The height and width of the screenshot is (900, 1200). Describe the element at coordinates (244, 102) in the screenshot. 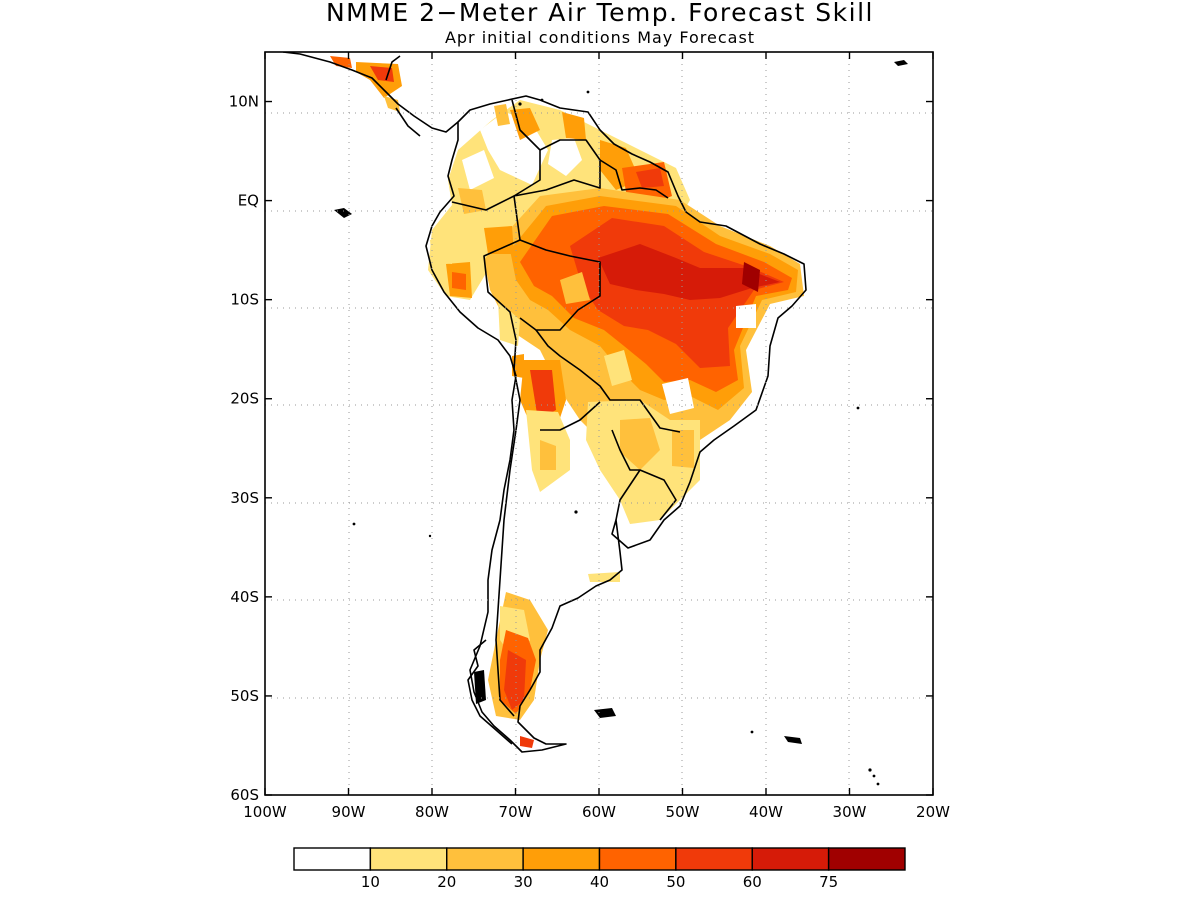

I see `lat-tick-label: 10N` at that location.